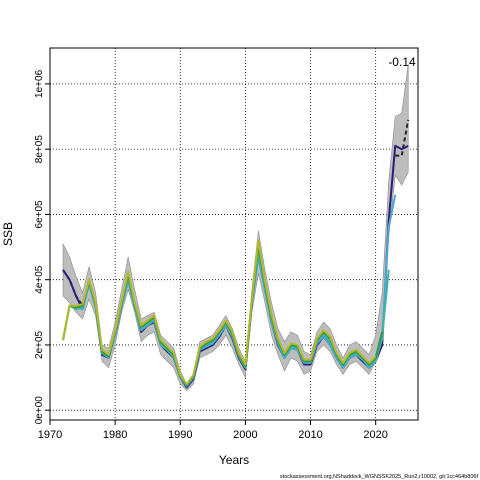 The height and width of the screenshot is (480, 480). I want to click on y-tick-label: 4e+05, so click(39, 279).